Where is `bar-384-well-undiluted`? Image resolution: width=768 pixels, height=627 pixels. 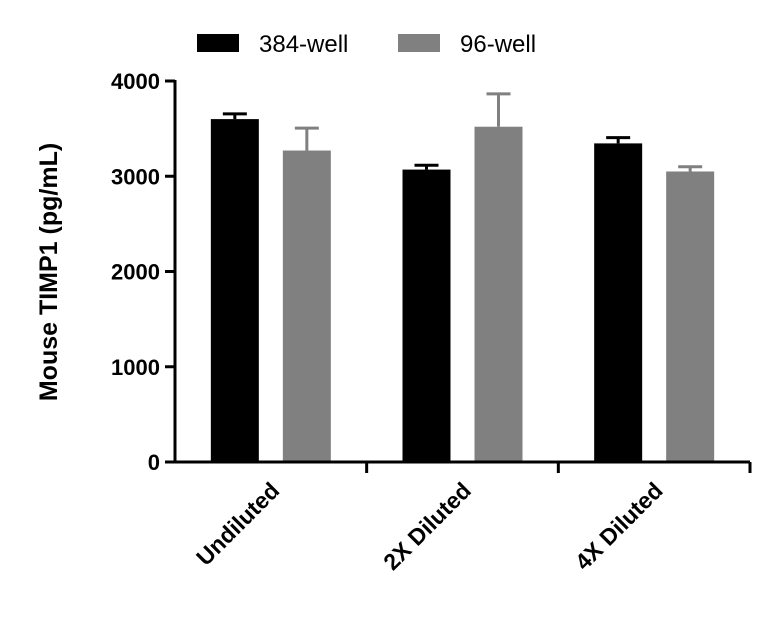 bar-384-well-undiluted is located at coordinates (234, 290).